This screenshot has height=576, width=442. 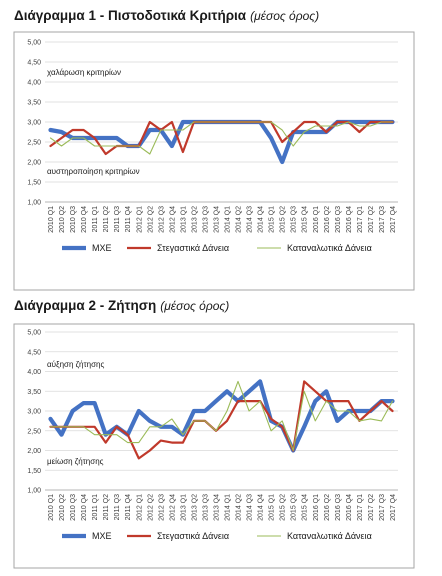 What do you see at coordinates (285, 16) in the screenshot?
I see `chart-1-subtitle: (μέσος όρος)` at bounding box center [285, 16].